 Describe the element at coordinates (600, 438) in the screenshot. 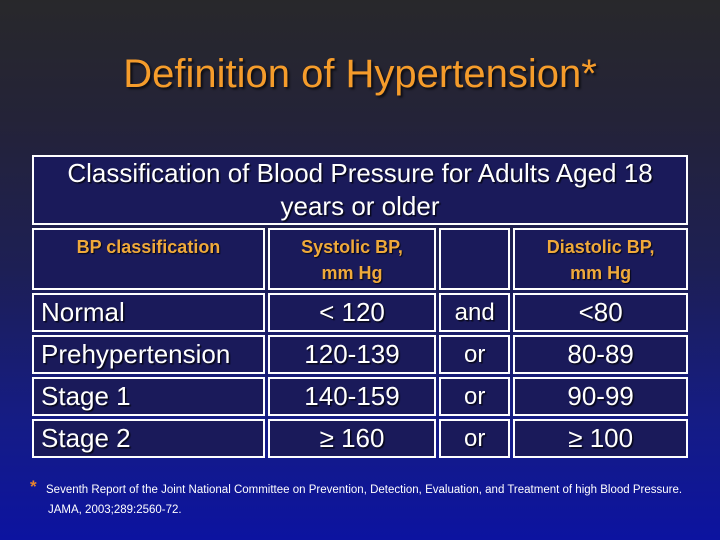

I see `cell-diastolic: ≥ 100` at that location.